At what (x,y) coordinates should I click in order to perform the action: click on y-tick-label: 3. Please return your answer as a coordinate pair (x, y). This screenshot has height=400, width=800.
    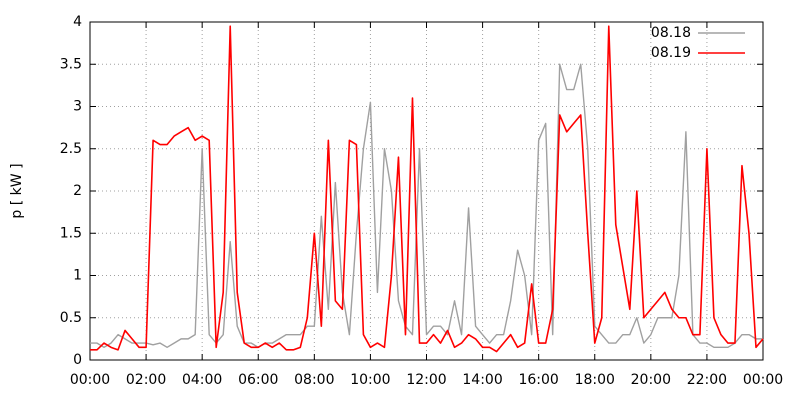
    Looking at the image, I should click on (77, 107).